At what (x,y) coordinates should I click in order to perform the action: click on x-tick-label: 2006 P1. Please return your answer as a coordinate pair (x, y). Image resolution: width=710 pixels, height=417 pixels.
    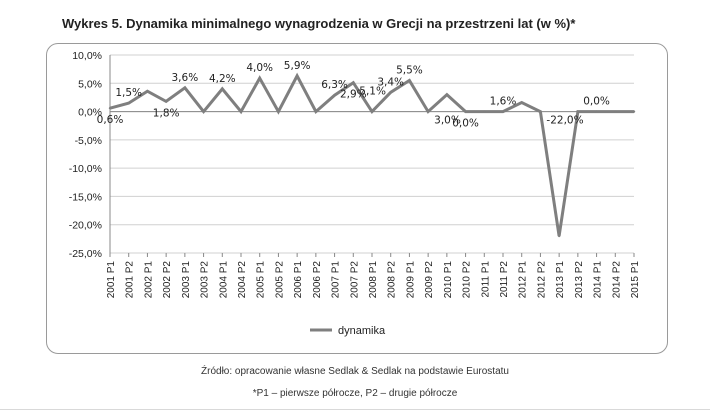
    Looking at the image, I should click on (298, 280).